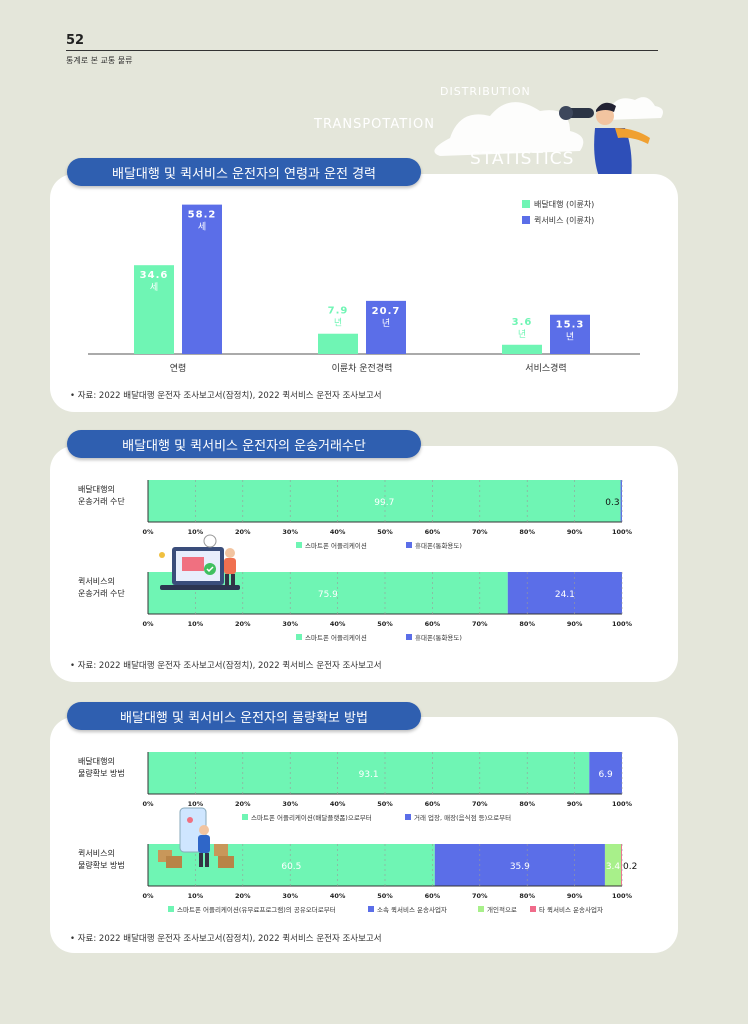 The image size is (748, 1024). What do you see at coordinates (291, 867) in the screenshot?
I see `segment-value-label: 60.5` at bounding box center [291, 867].